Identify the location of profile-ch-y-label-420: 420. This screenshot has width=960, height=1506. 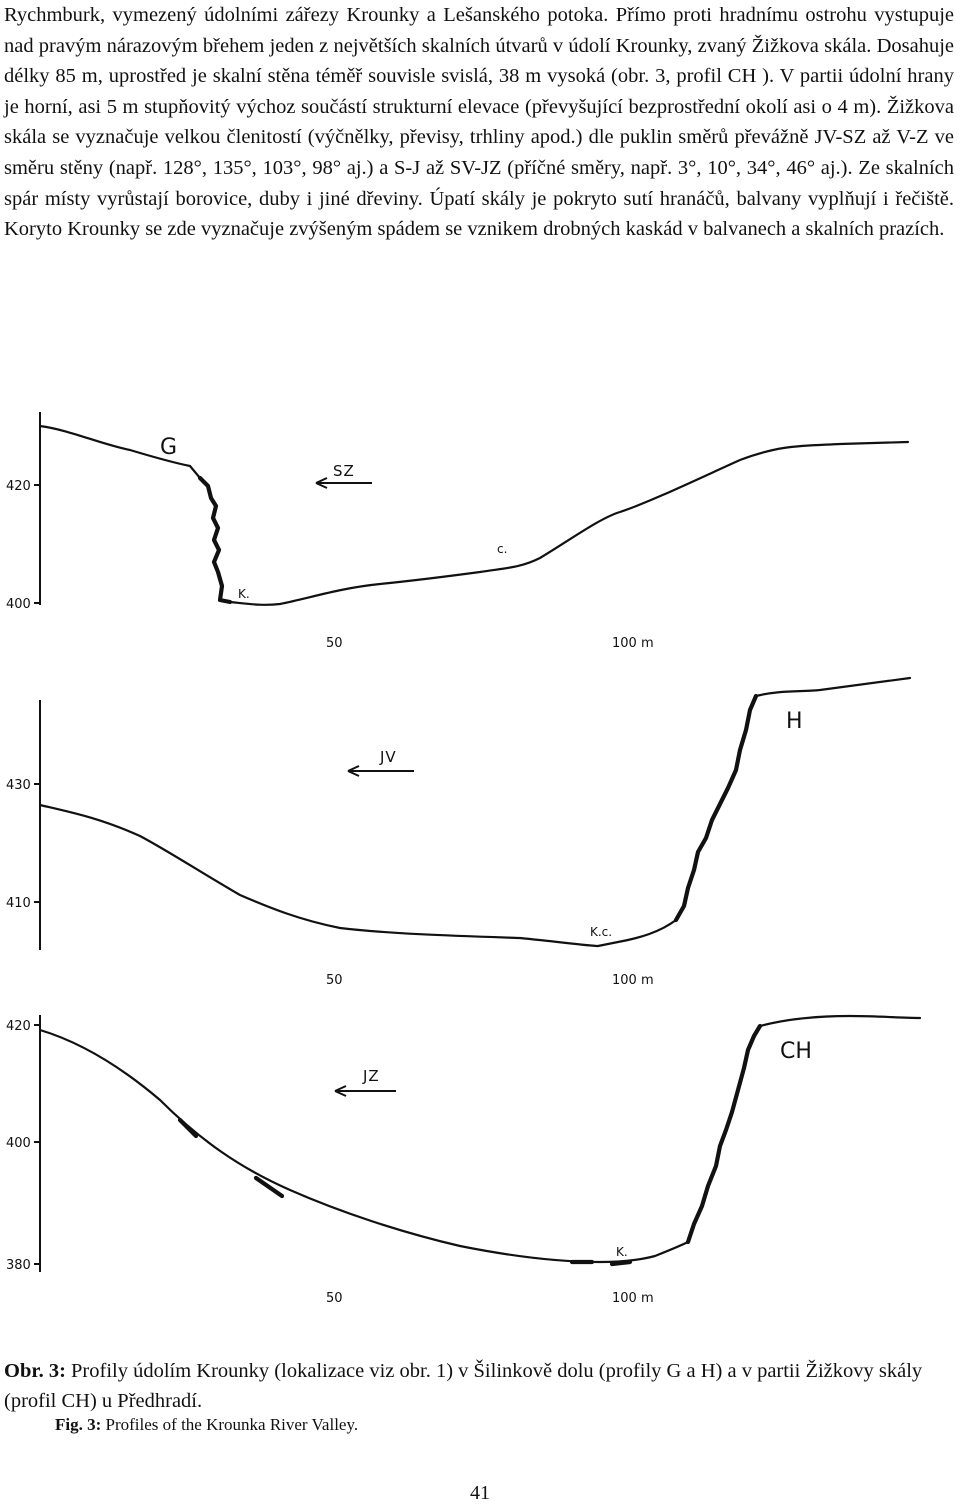
(18, 1026).